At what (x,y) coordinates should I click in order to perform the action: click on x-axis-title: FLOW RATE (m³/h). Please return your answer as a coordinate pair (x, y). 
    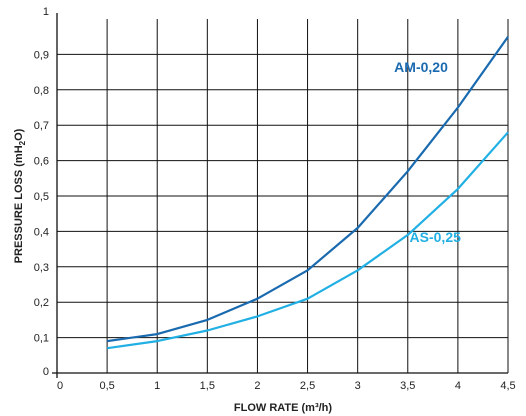
    Looking at the image, I should click on (283, 408).